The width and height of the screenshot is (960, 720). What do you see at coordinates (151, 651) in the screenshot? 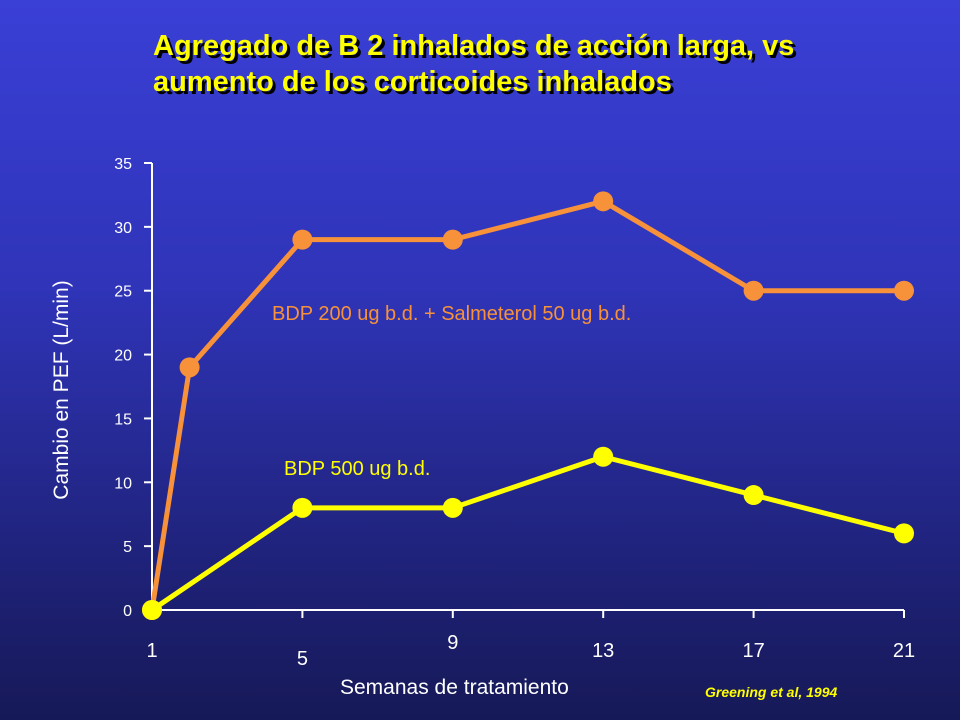
I see `x-tick-label-1: 1` at bounding box center [151, 651].